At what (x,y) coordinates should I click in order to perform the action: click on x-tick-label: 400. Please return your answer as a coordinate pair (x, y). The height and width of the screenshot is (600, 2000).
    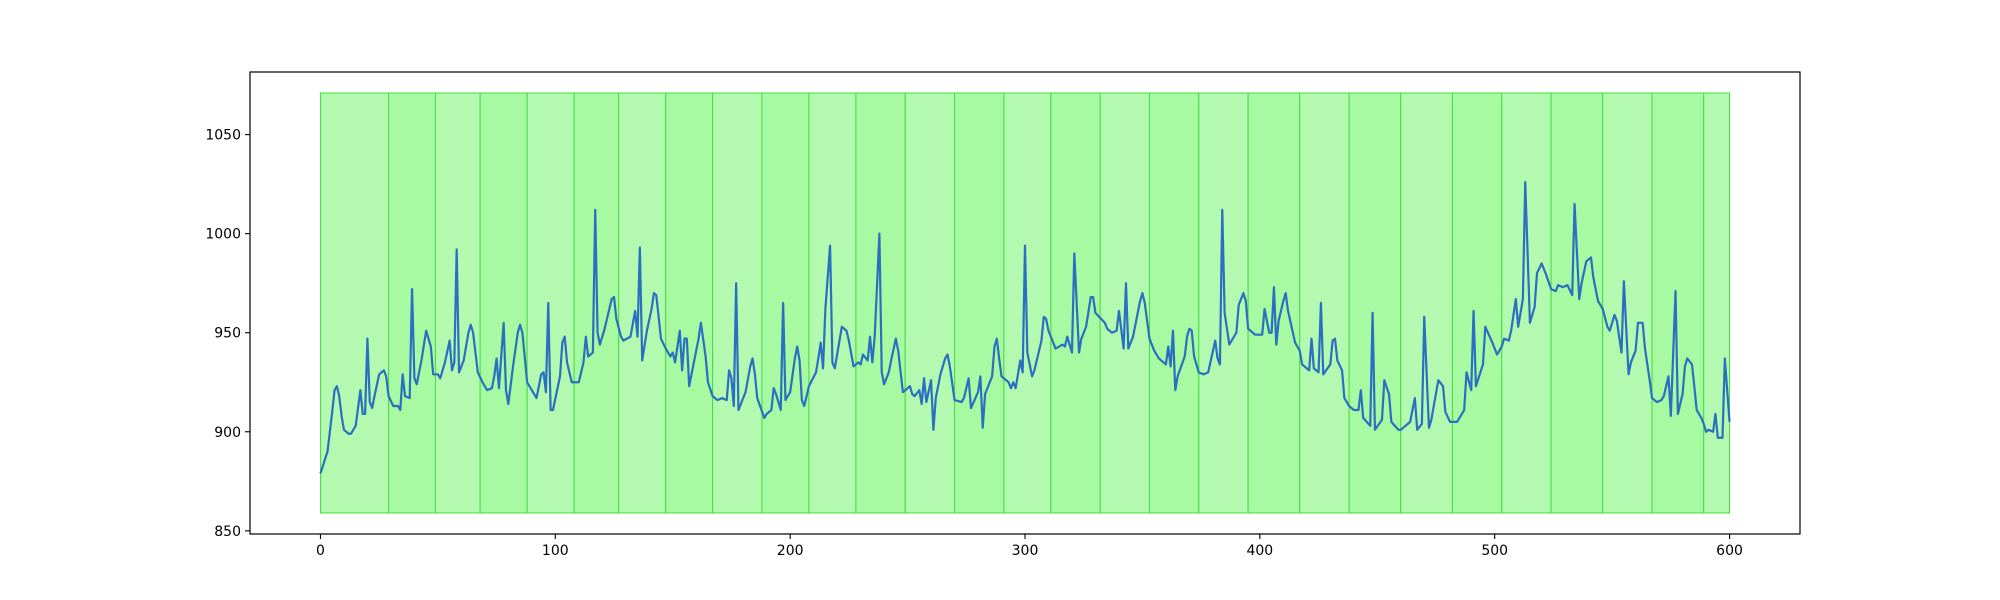
    Looking at the image, I should click on (1259, 551).